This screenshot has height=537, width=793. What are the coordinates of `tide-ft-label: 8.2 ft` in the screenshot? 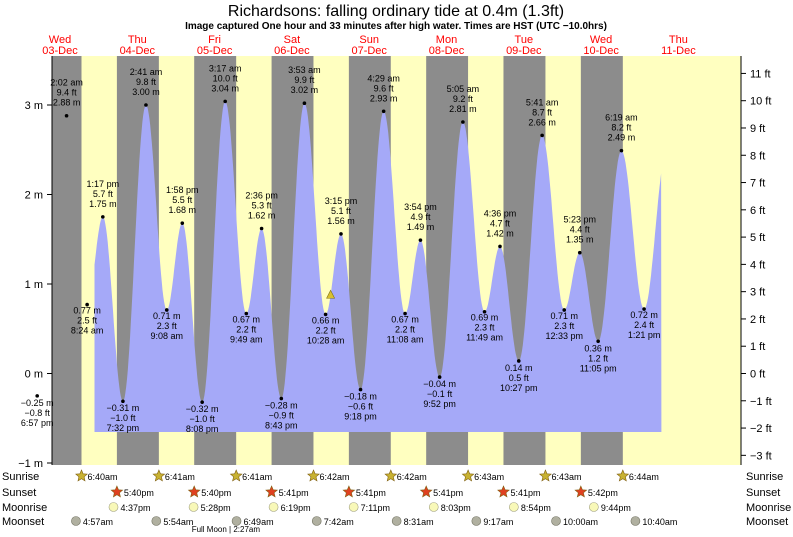 It's located at (621, 128).